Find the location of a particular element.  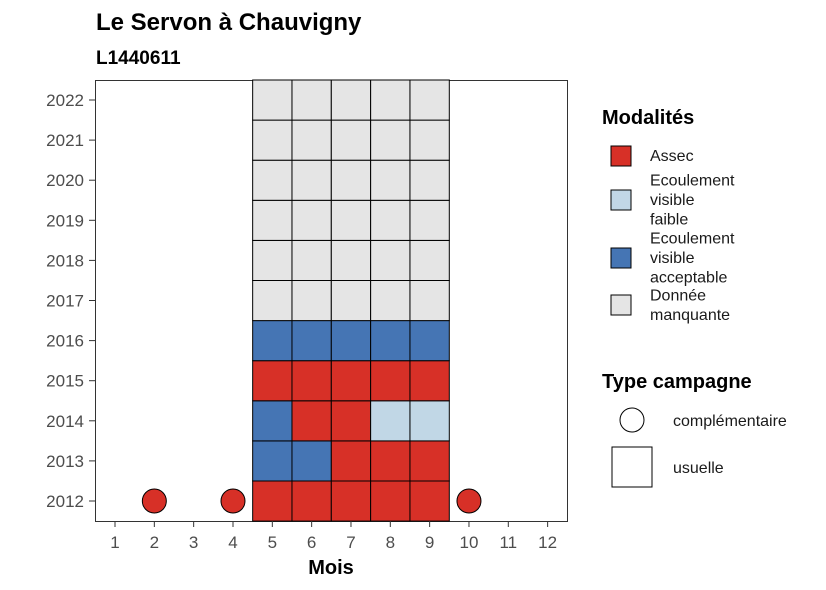

points-layer is located at coordinates (311, 501).